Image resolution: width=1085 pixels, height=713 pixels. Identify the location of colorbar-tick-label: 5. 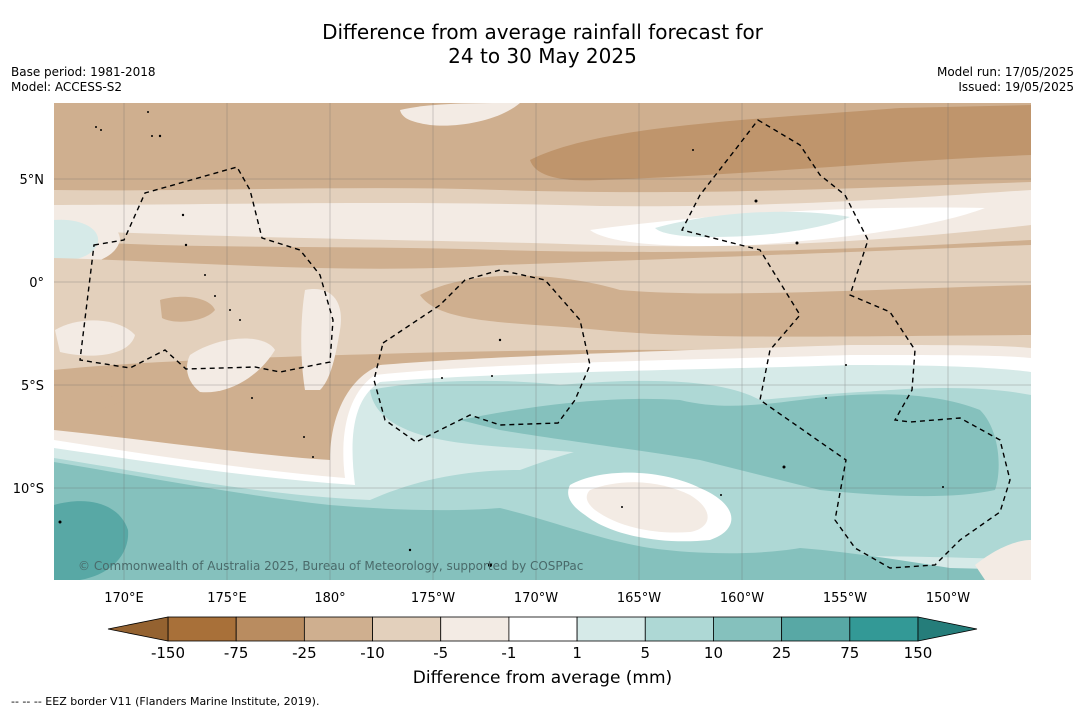
(645, 653).